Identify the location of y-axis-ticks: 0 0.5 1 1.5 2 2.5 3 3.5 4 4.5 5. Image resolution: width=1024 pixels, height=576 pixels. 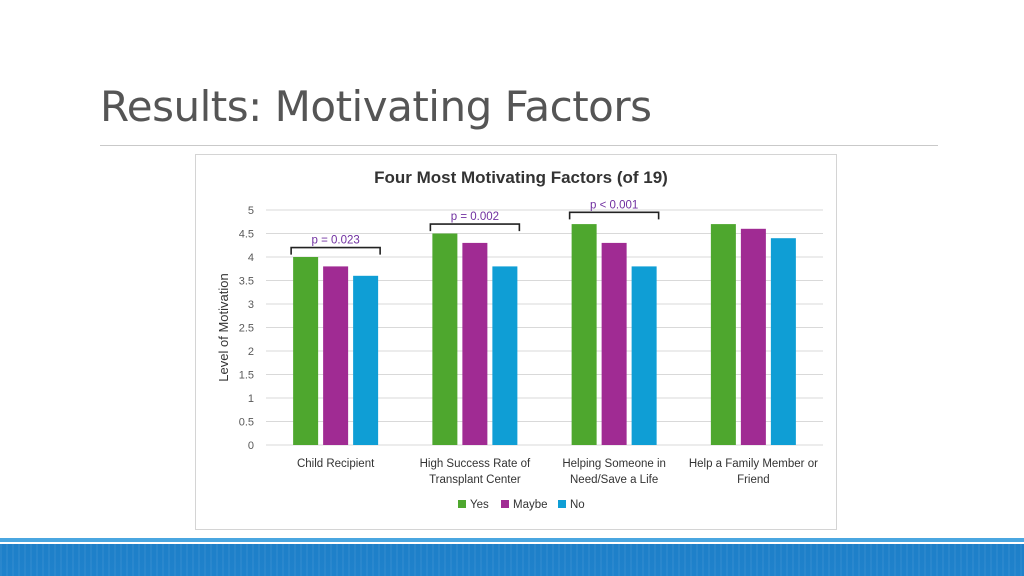
(246, 328).